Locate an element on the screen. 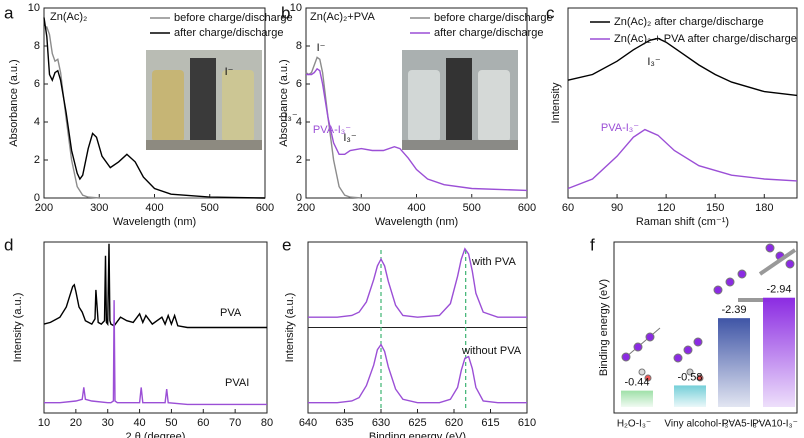  x-tick-label: 120 is located at coordinates (666, 208).